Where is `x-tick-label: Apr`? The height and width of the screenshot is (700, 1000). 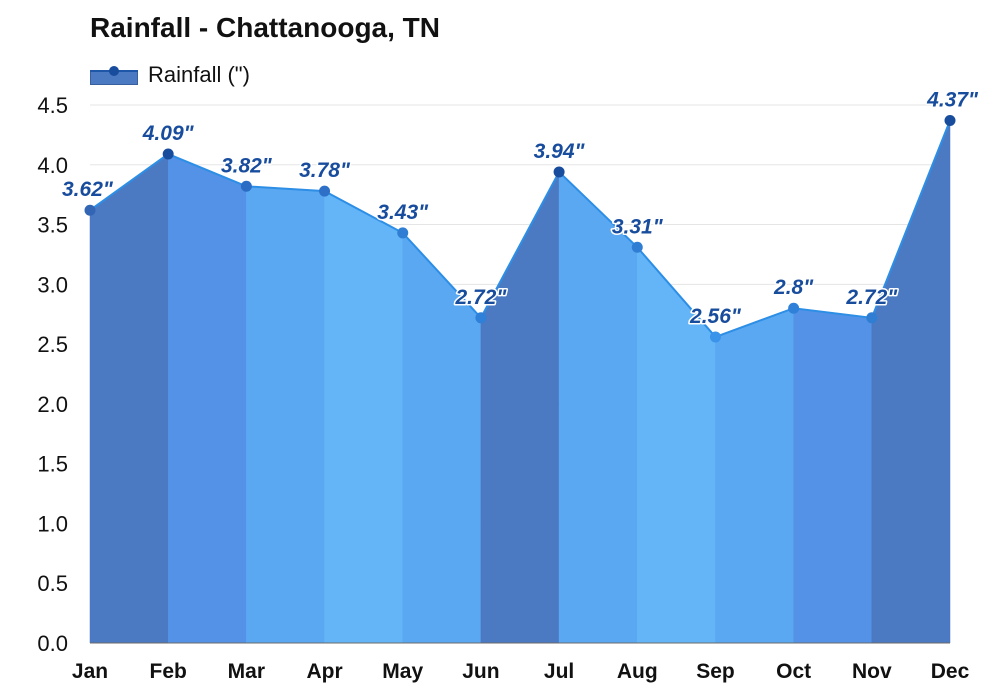
x-tick-label: Apr is located at coordinates (324, 671).